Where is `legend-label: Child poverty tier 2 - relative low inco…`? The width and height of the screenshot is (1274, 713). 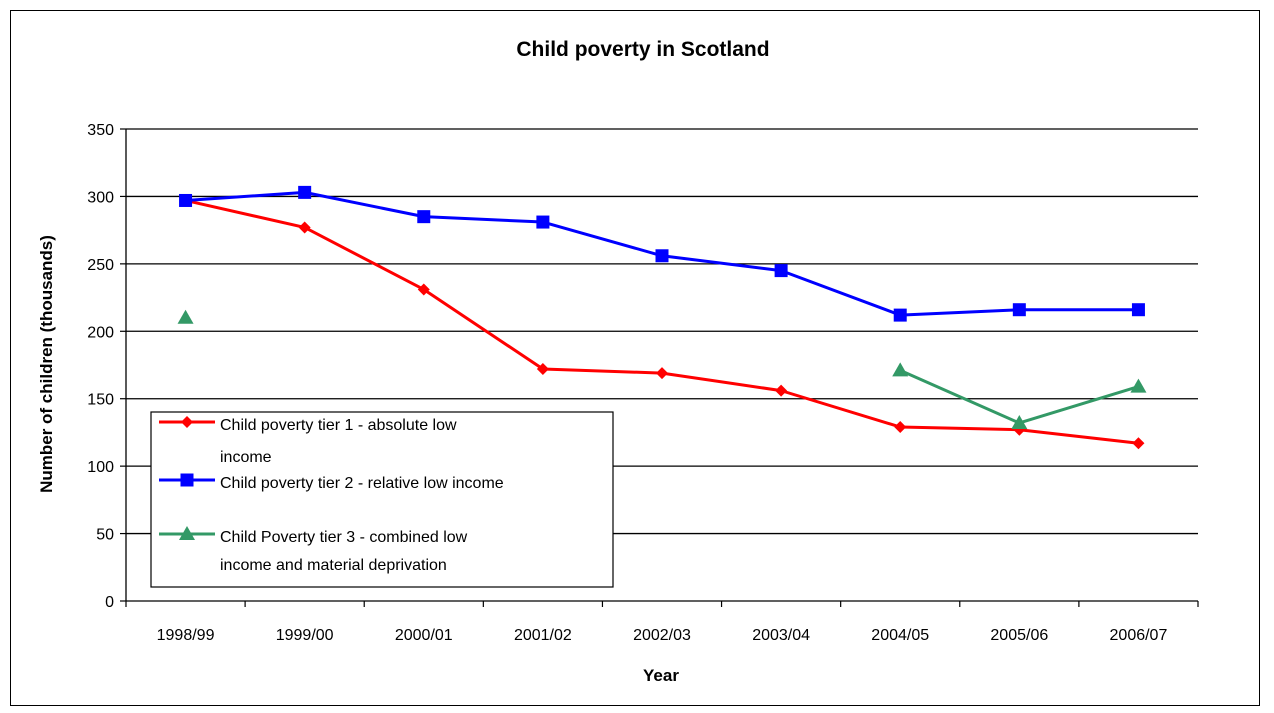 legend-label: Child poverty tier 2 - relative low inco… is located at coordinates (362, 483).